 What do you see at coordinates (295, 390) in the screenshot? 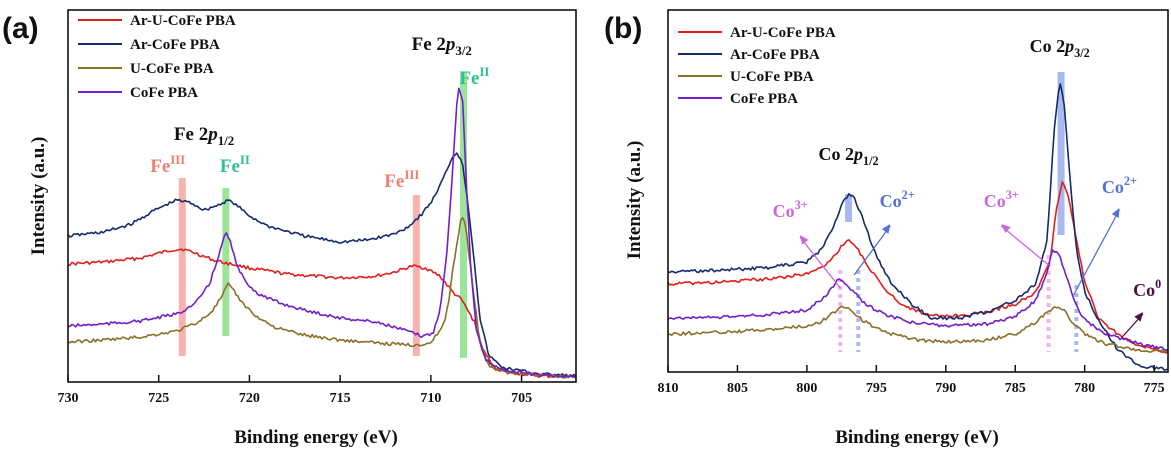
I see `panel-a-x-axis: 730 725 720 715 710 705` at bounding box center [295, 390].